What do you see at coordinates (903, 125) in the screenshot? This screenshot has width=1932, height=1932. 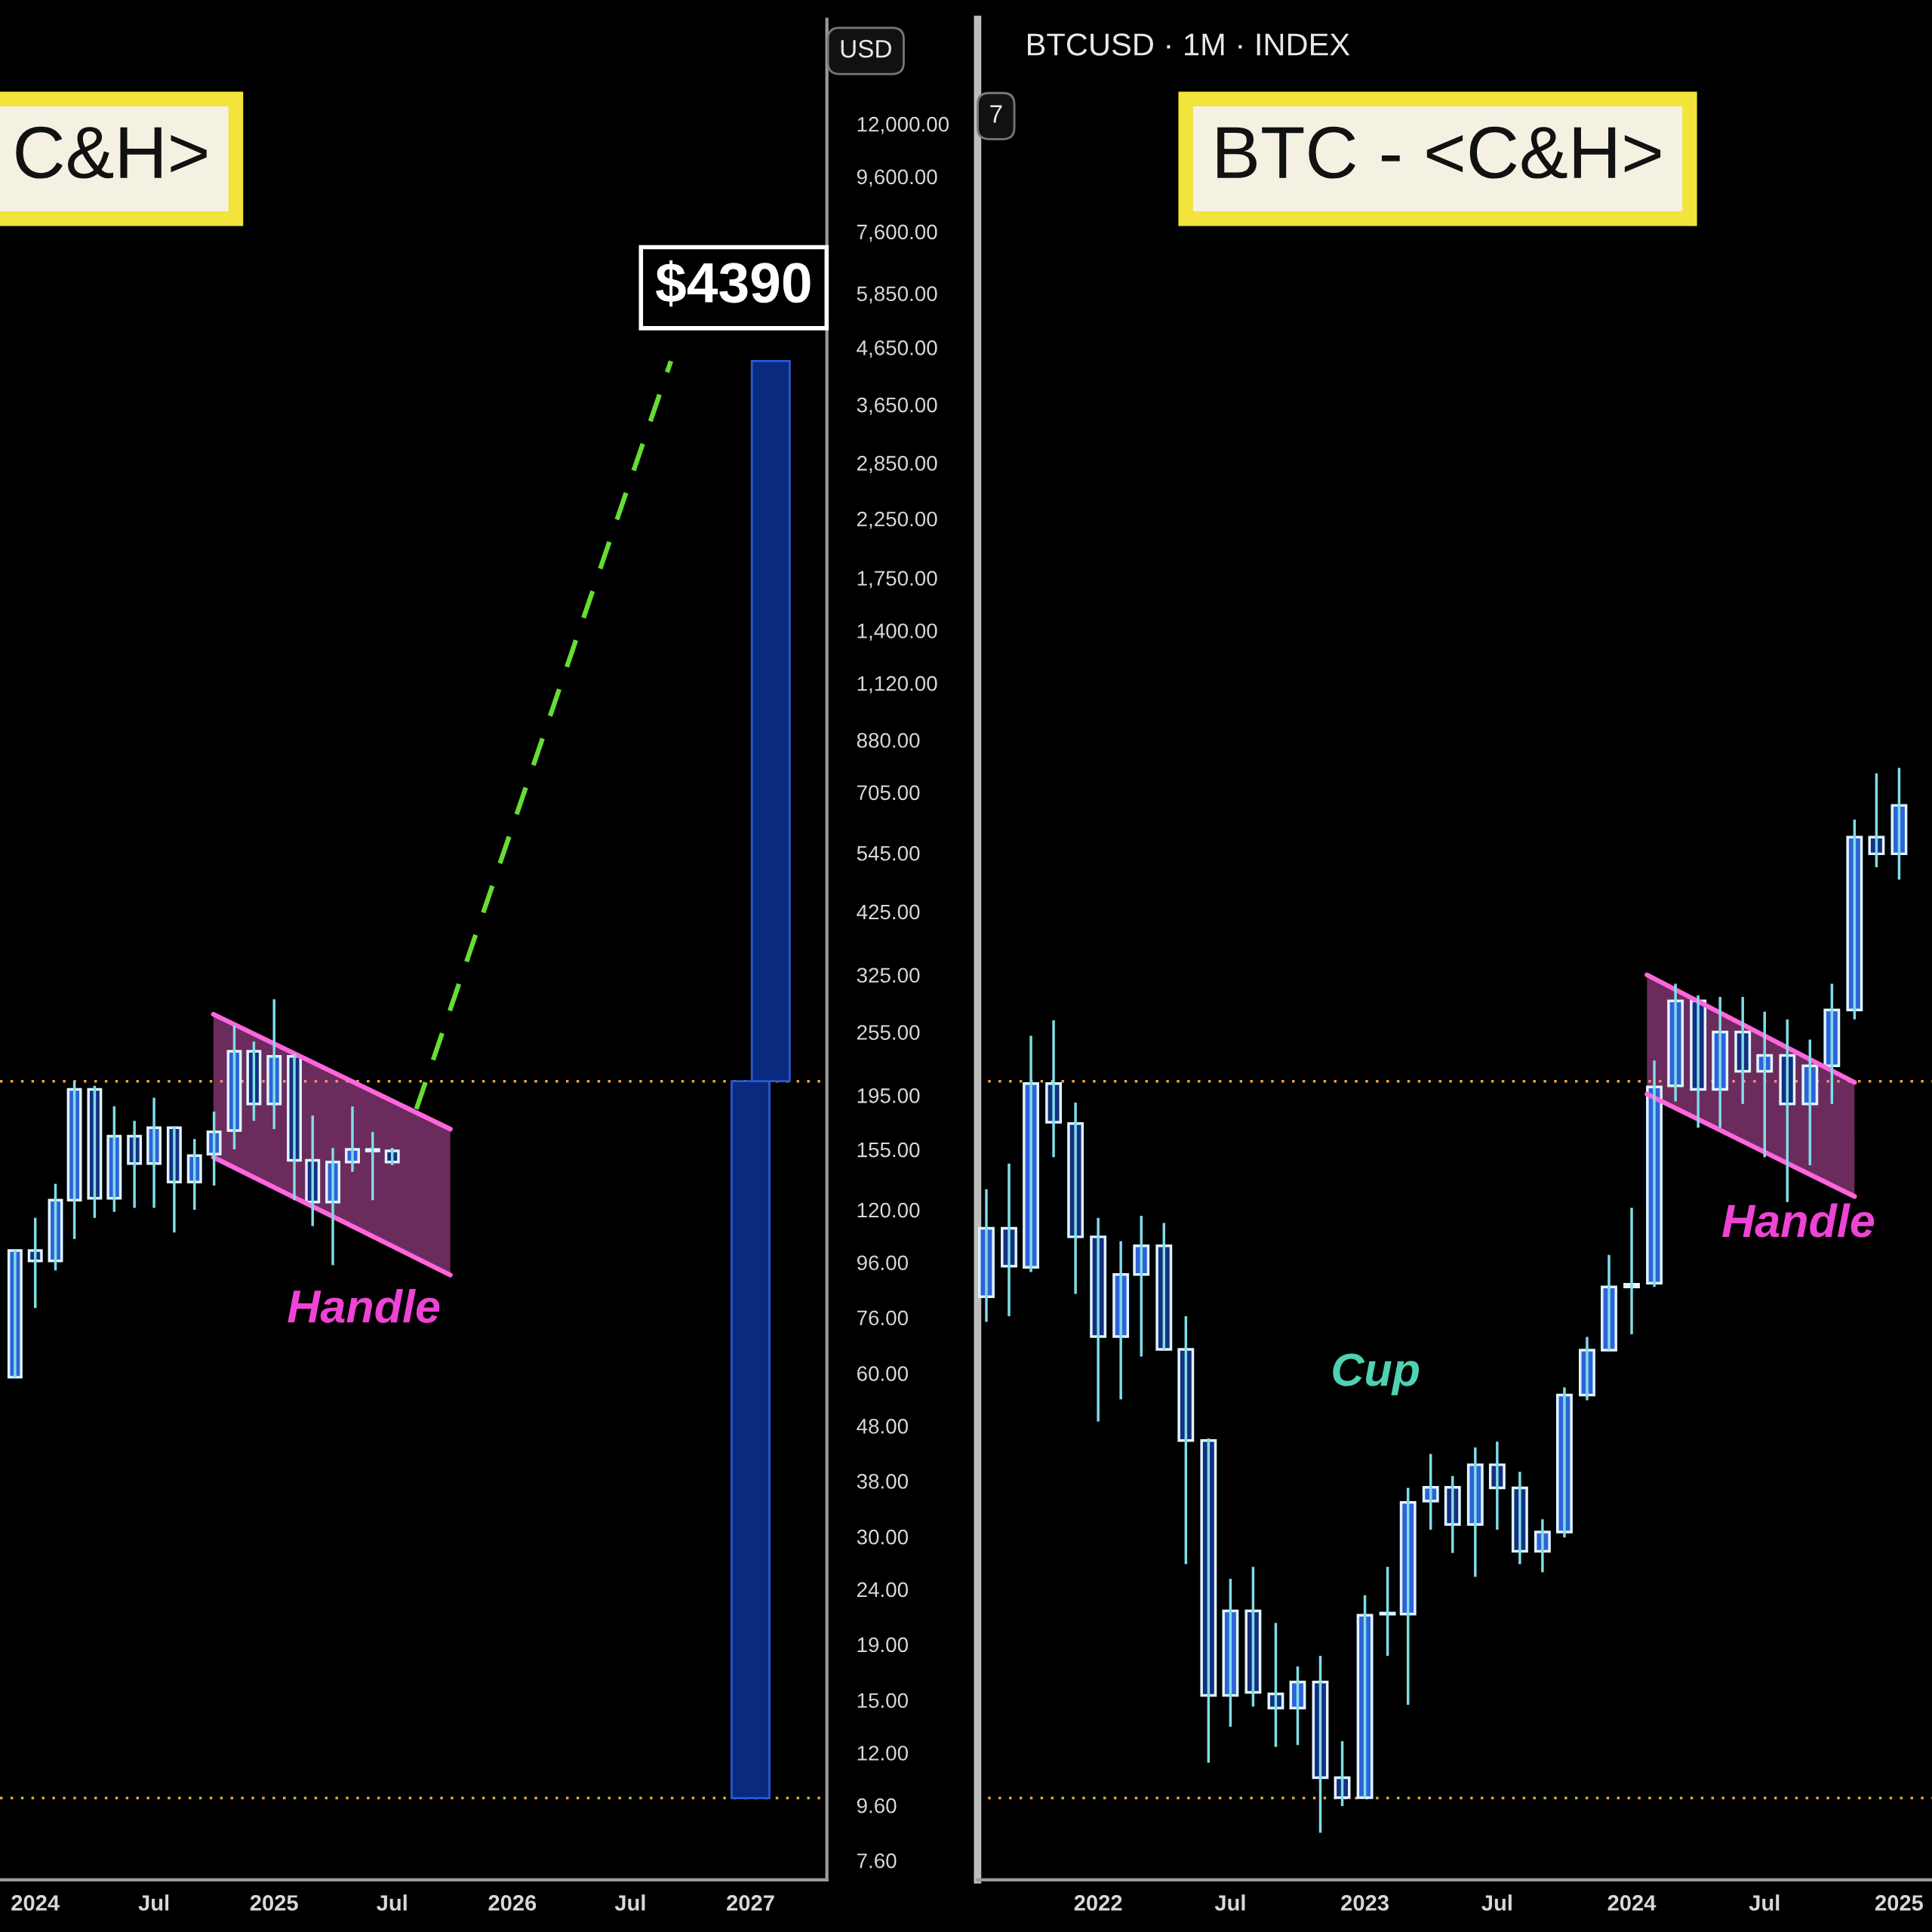 I see `y-tick-label: 12,000.00` at bounding box center [903, 125].